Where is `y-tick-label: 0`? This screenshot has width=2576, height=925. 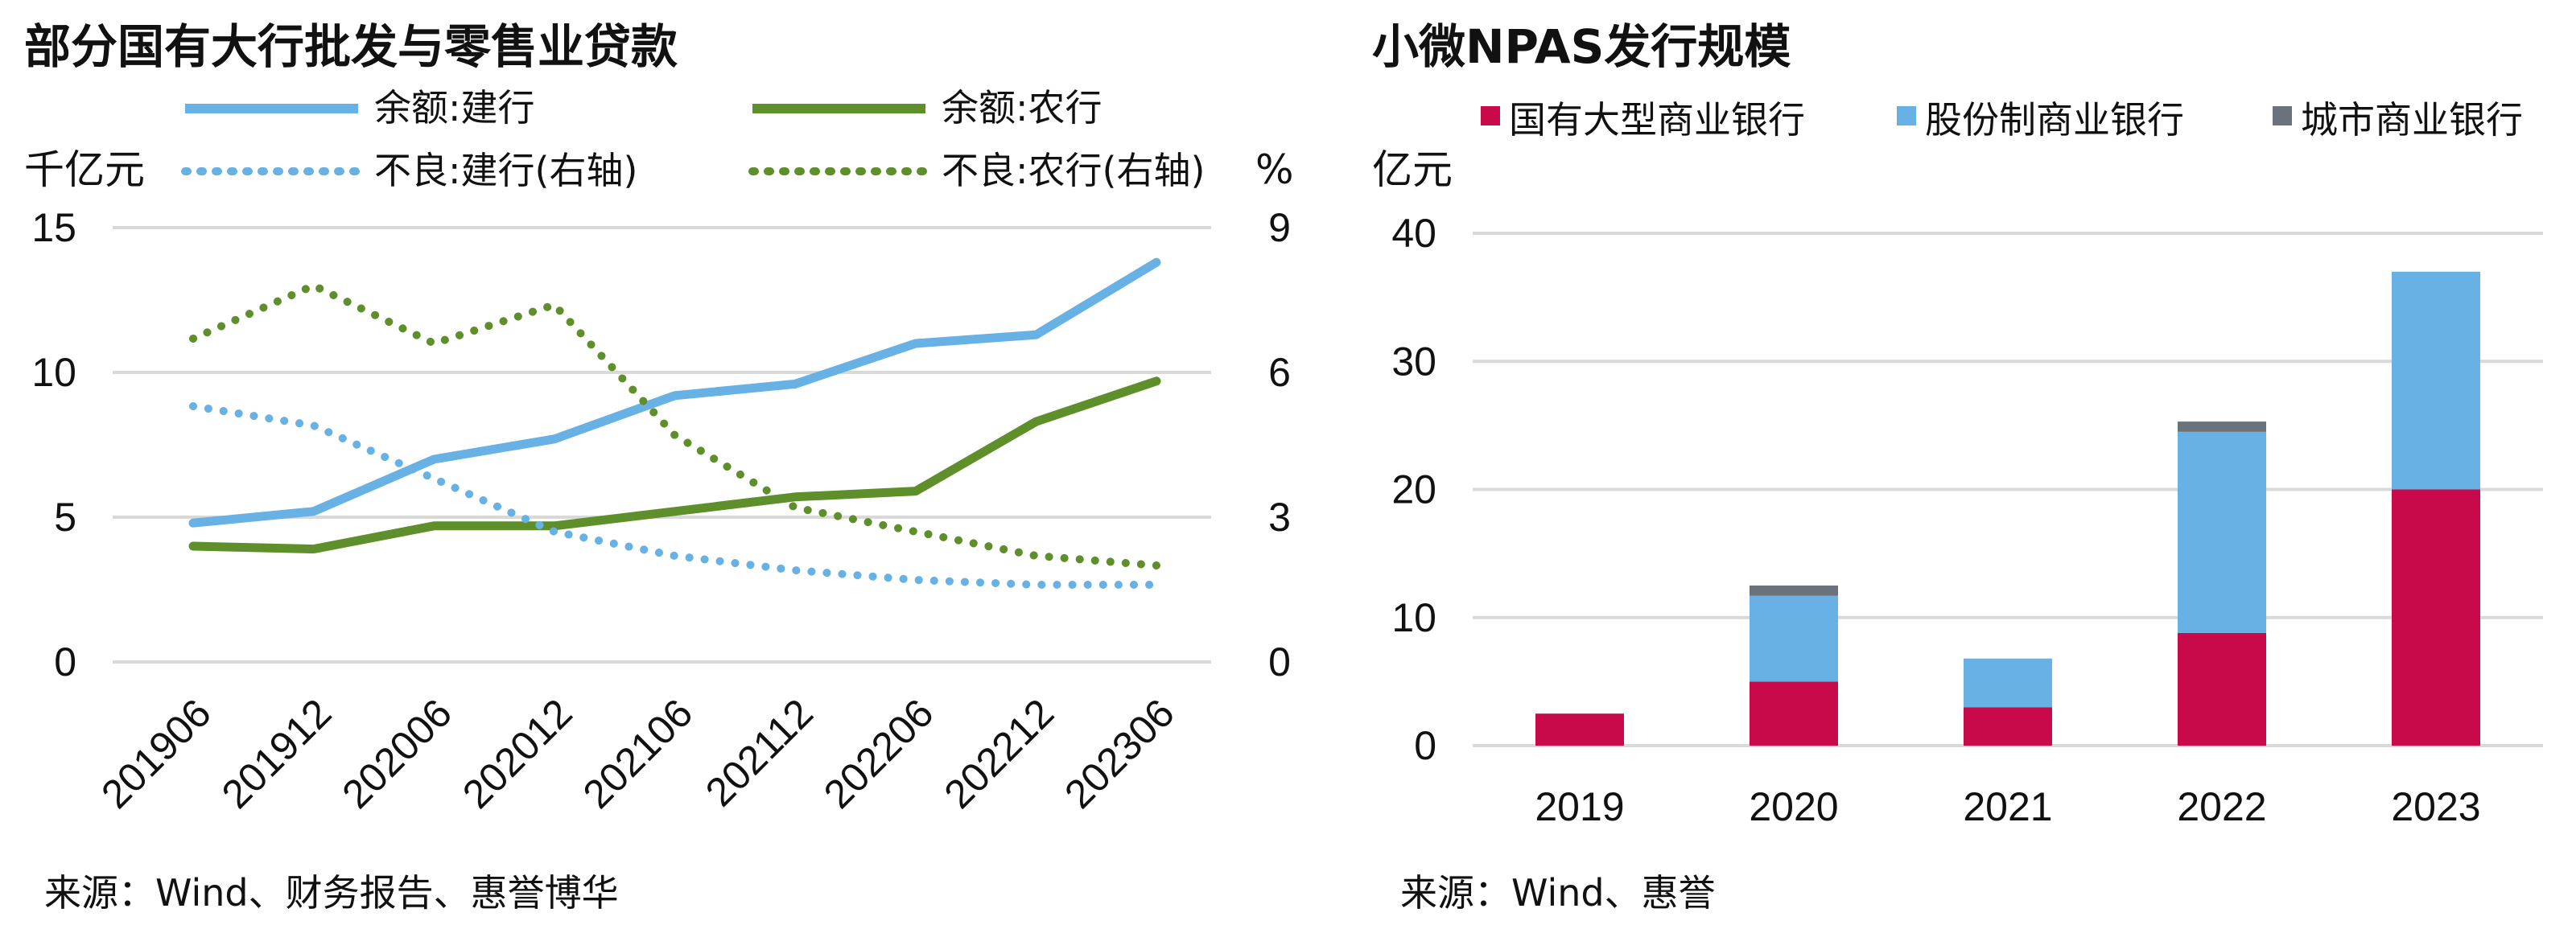
y-tick-label: 0 is located at coordinates (1425, 745).